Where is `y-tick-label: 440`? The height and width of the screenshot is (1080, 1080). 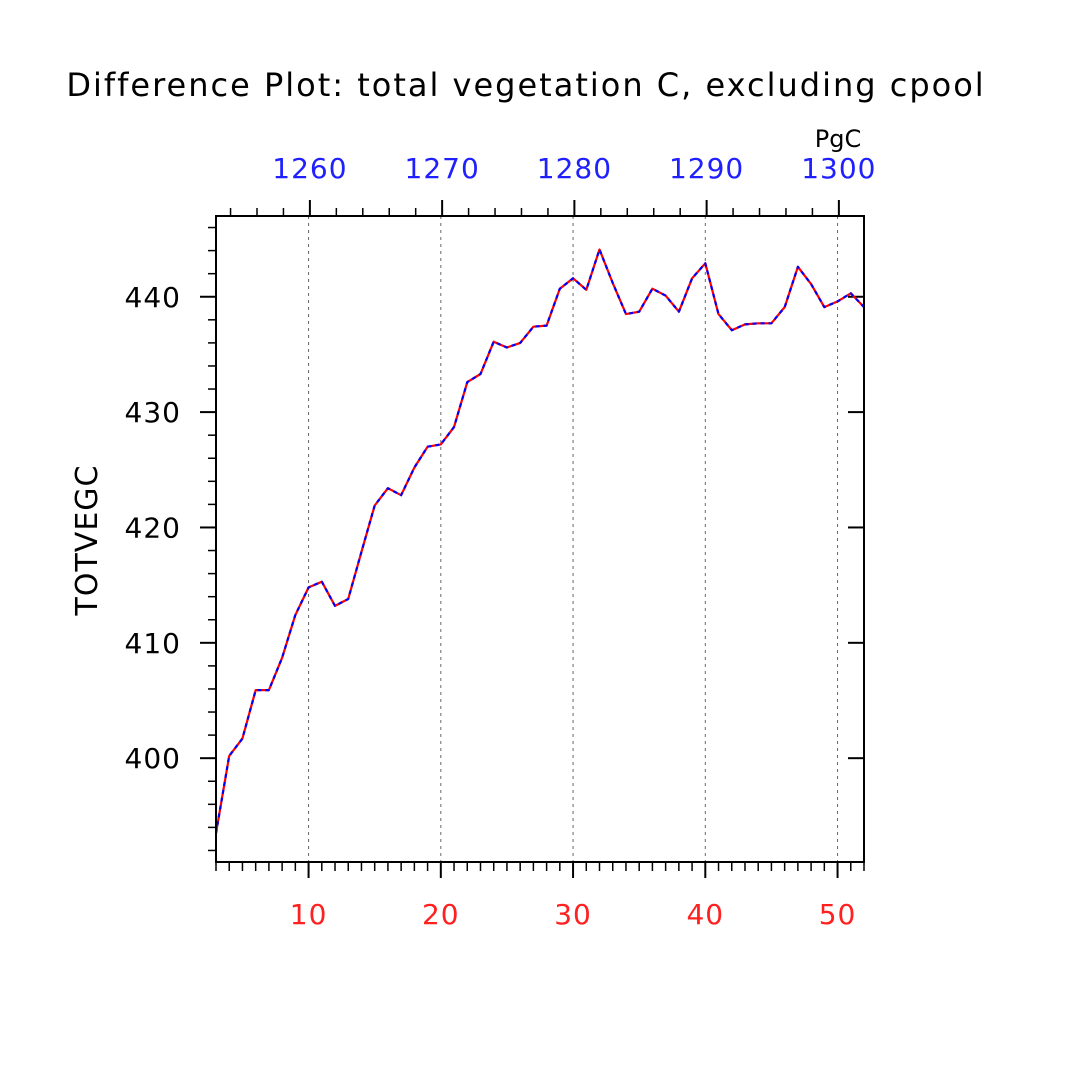
y-tick-label: 440 is located at coordinates (153, 297).